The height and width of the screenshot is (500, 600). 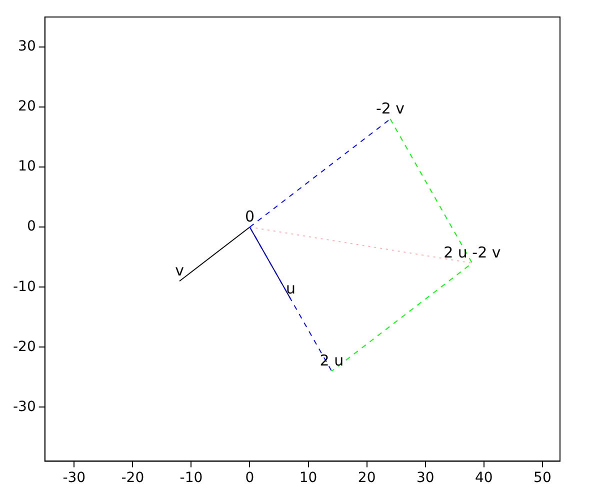 I want to click on annotation: v, so click(x=179, y=271).